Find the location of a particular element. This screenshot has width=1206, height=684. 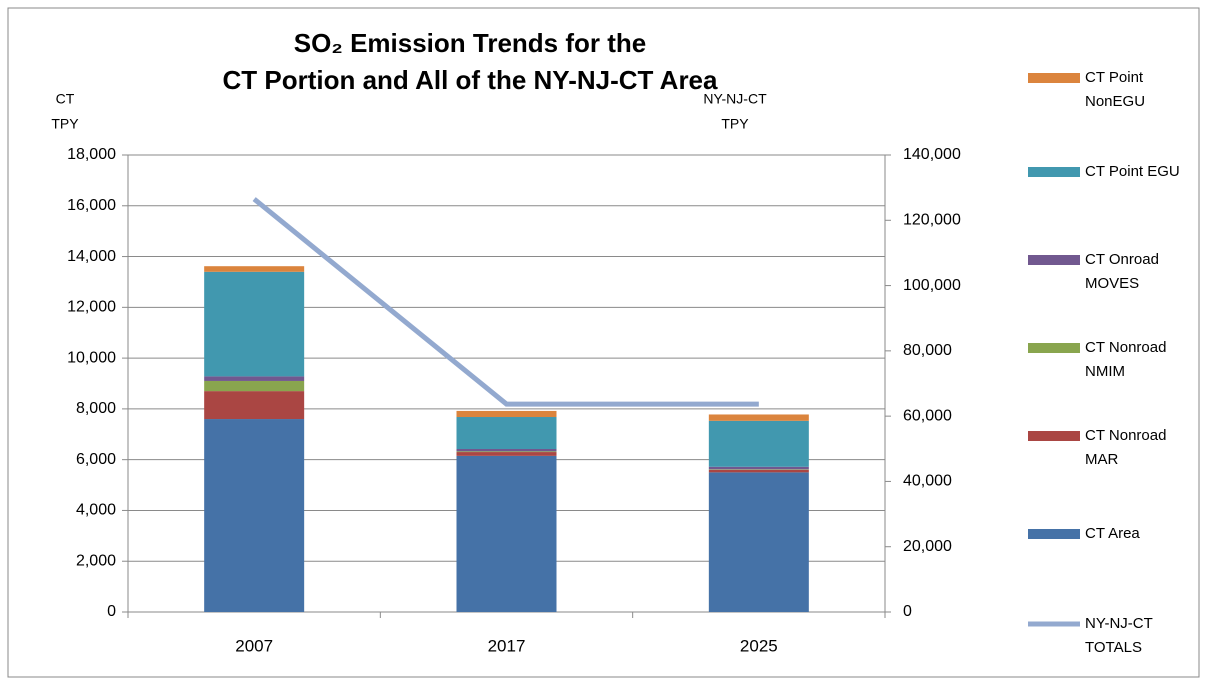

line-series is located at coordinates (505, 302).